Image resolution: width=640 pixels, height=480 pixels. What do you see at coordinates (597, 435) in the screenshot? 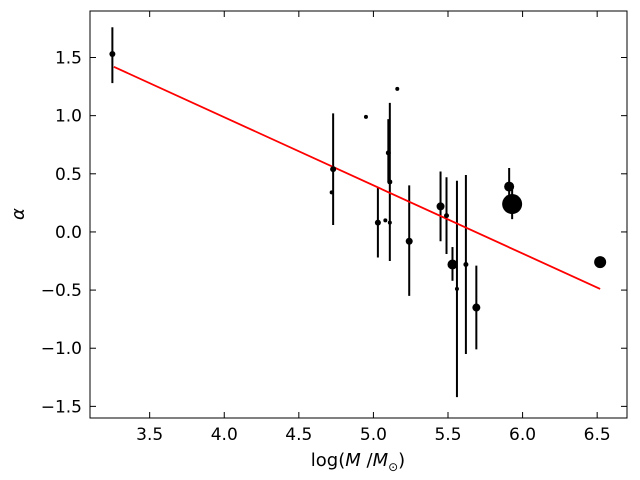
I see `x-tick-label: 6.5` at bounding box center [597, 435].